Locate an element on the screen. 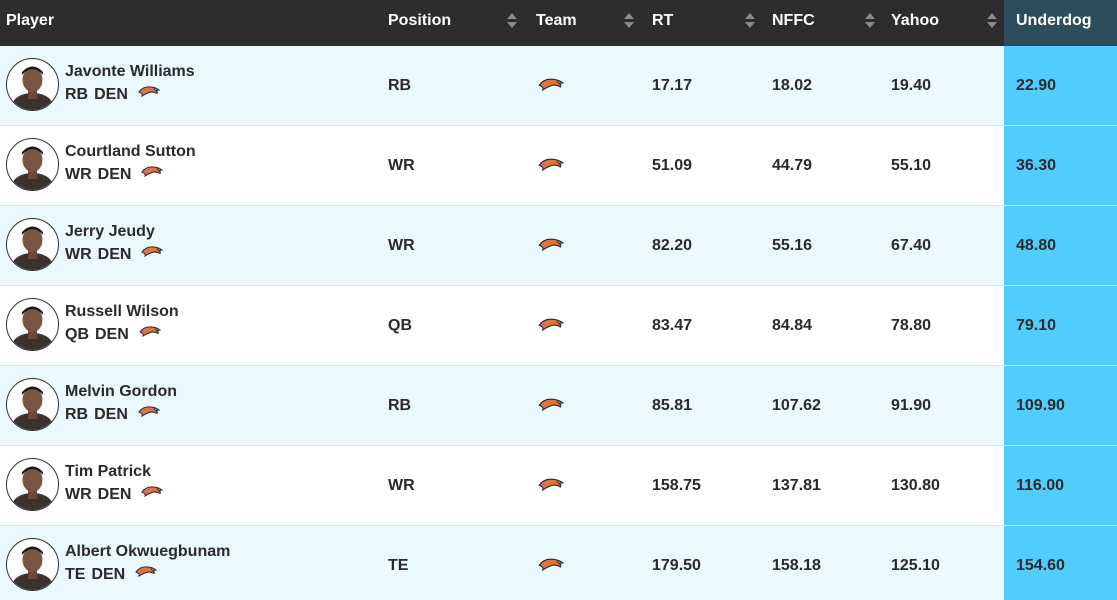 The width and height of the screenshot is (1117, 600). underdog-adp-cell: 36.30 is located at coordinates (1036, 165).